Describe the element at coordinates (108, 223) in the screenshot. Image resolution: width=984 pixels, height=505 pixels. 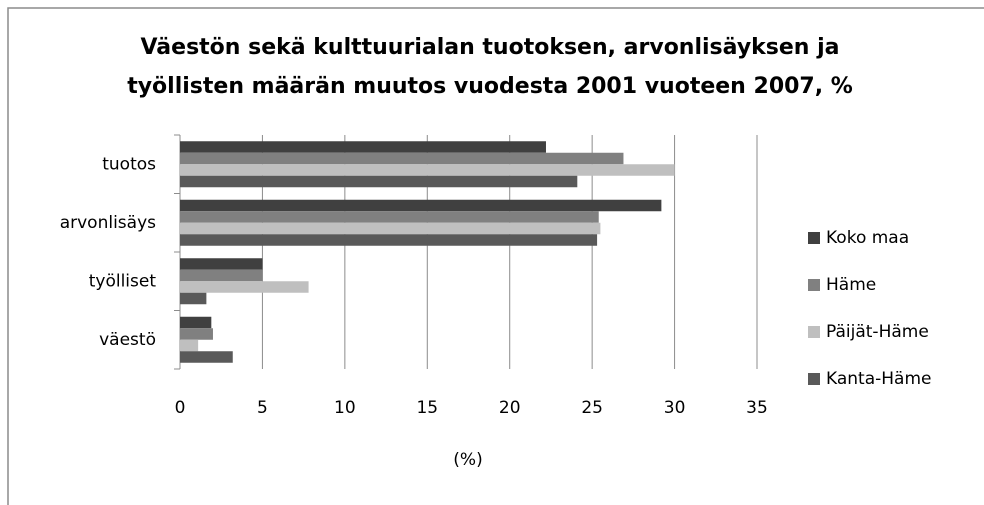
I see `y-tick-label: arvonlisäys` at that location.